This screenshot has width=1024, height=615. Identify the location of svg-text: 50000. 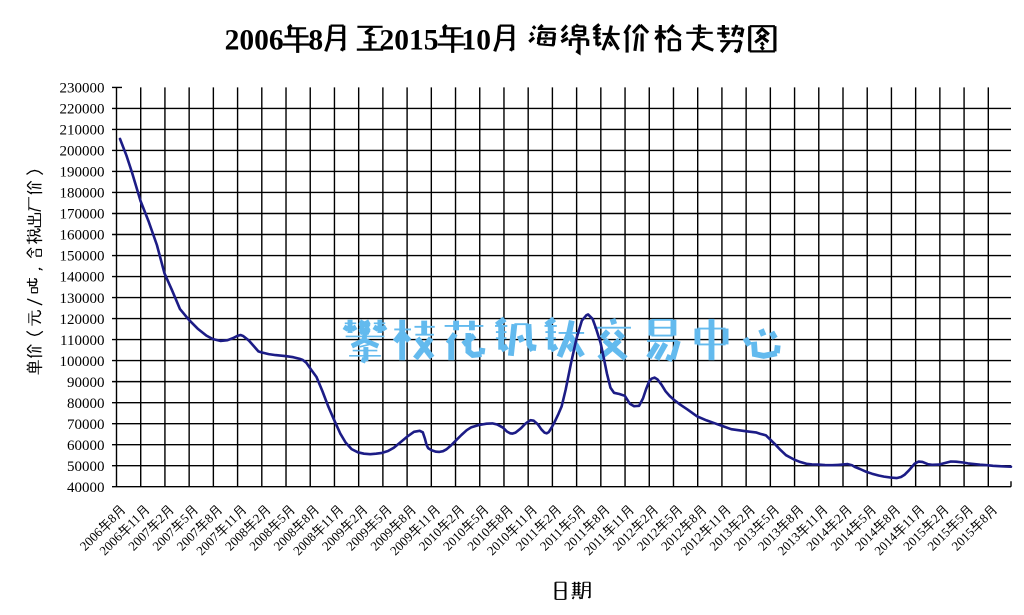
(86, 467).